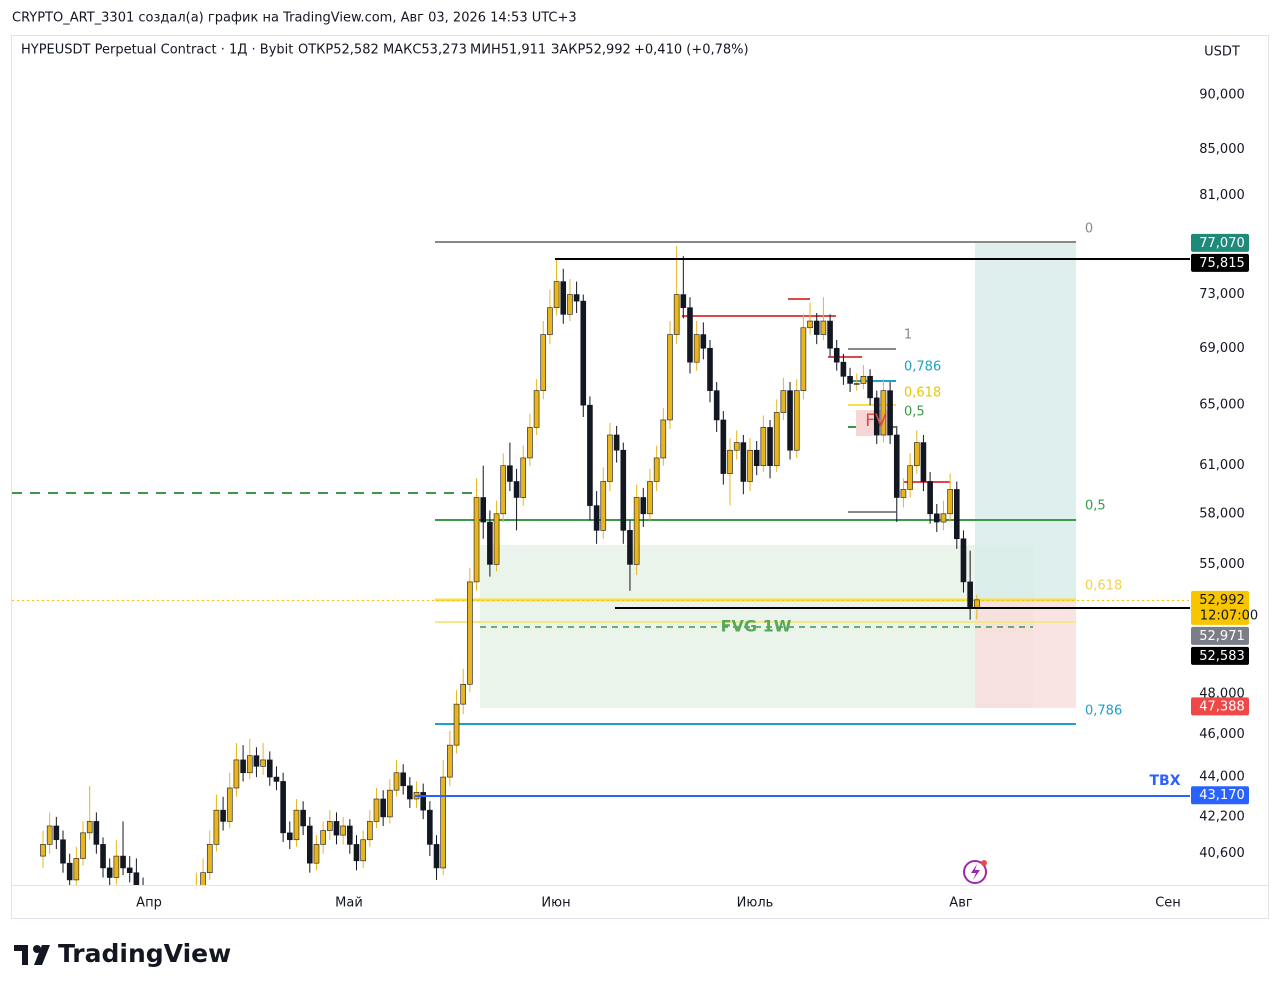 The width and height of the screenshot is (1280, 994). Describe the element at coordinates (908, 335) in the screenshot. I see `fib-label: 1` at that location.